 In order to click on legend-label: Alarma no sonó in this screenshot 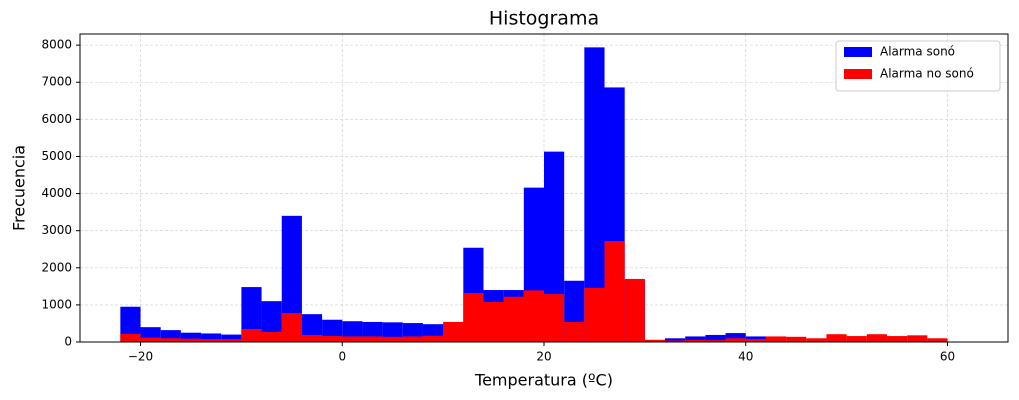, I will do `click(927, 74)`.